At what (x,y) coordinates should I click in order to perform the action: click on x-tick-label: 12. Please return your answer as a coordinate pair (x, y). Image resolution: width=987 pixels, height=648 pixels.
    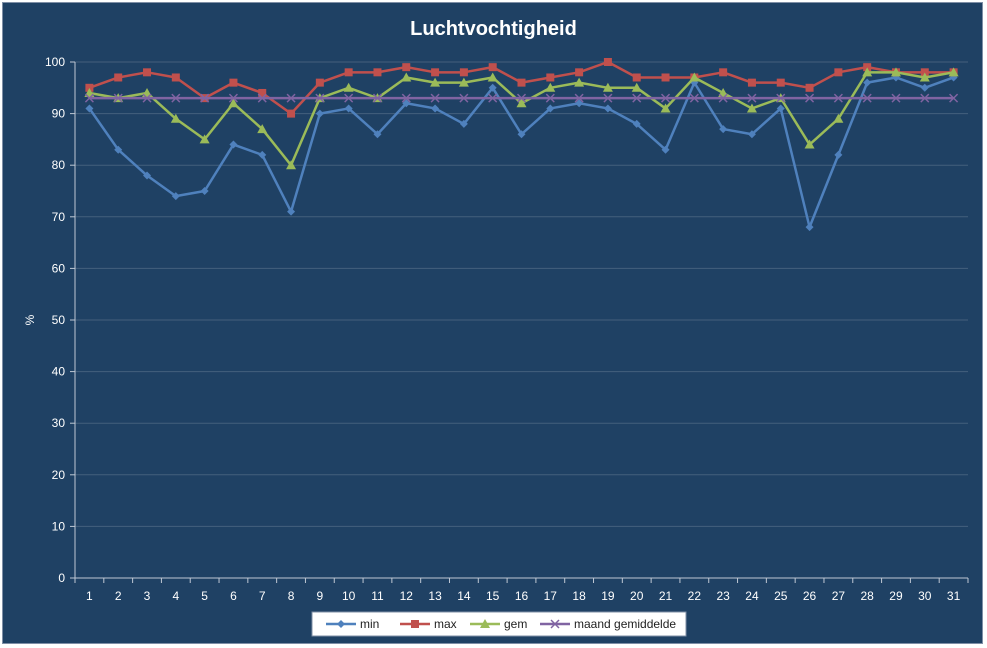
    Looking at the image, I should click on (407, 596).